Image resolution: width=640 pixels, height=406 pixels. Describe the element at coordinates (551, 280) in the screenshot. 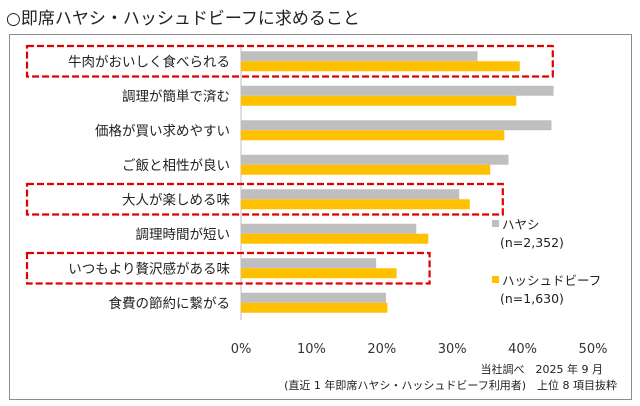

I see `legend-label: ハッシュドビーフ` at that location.